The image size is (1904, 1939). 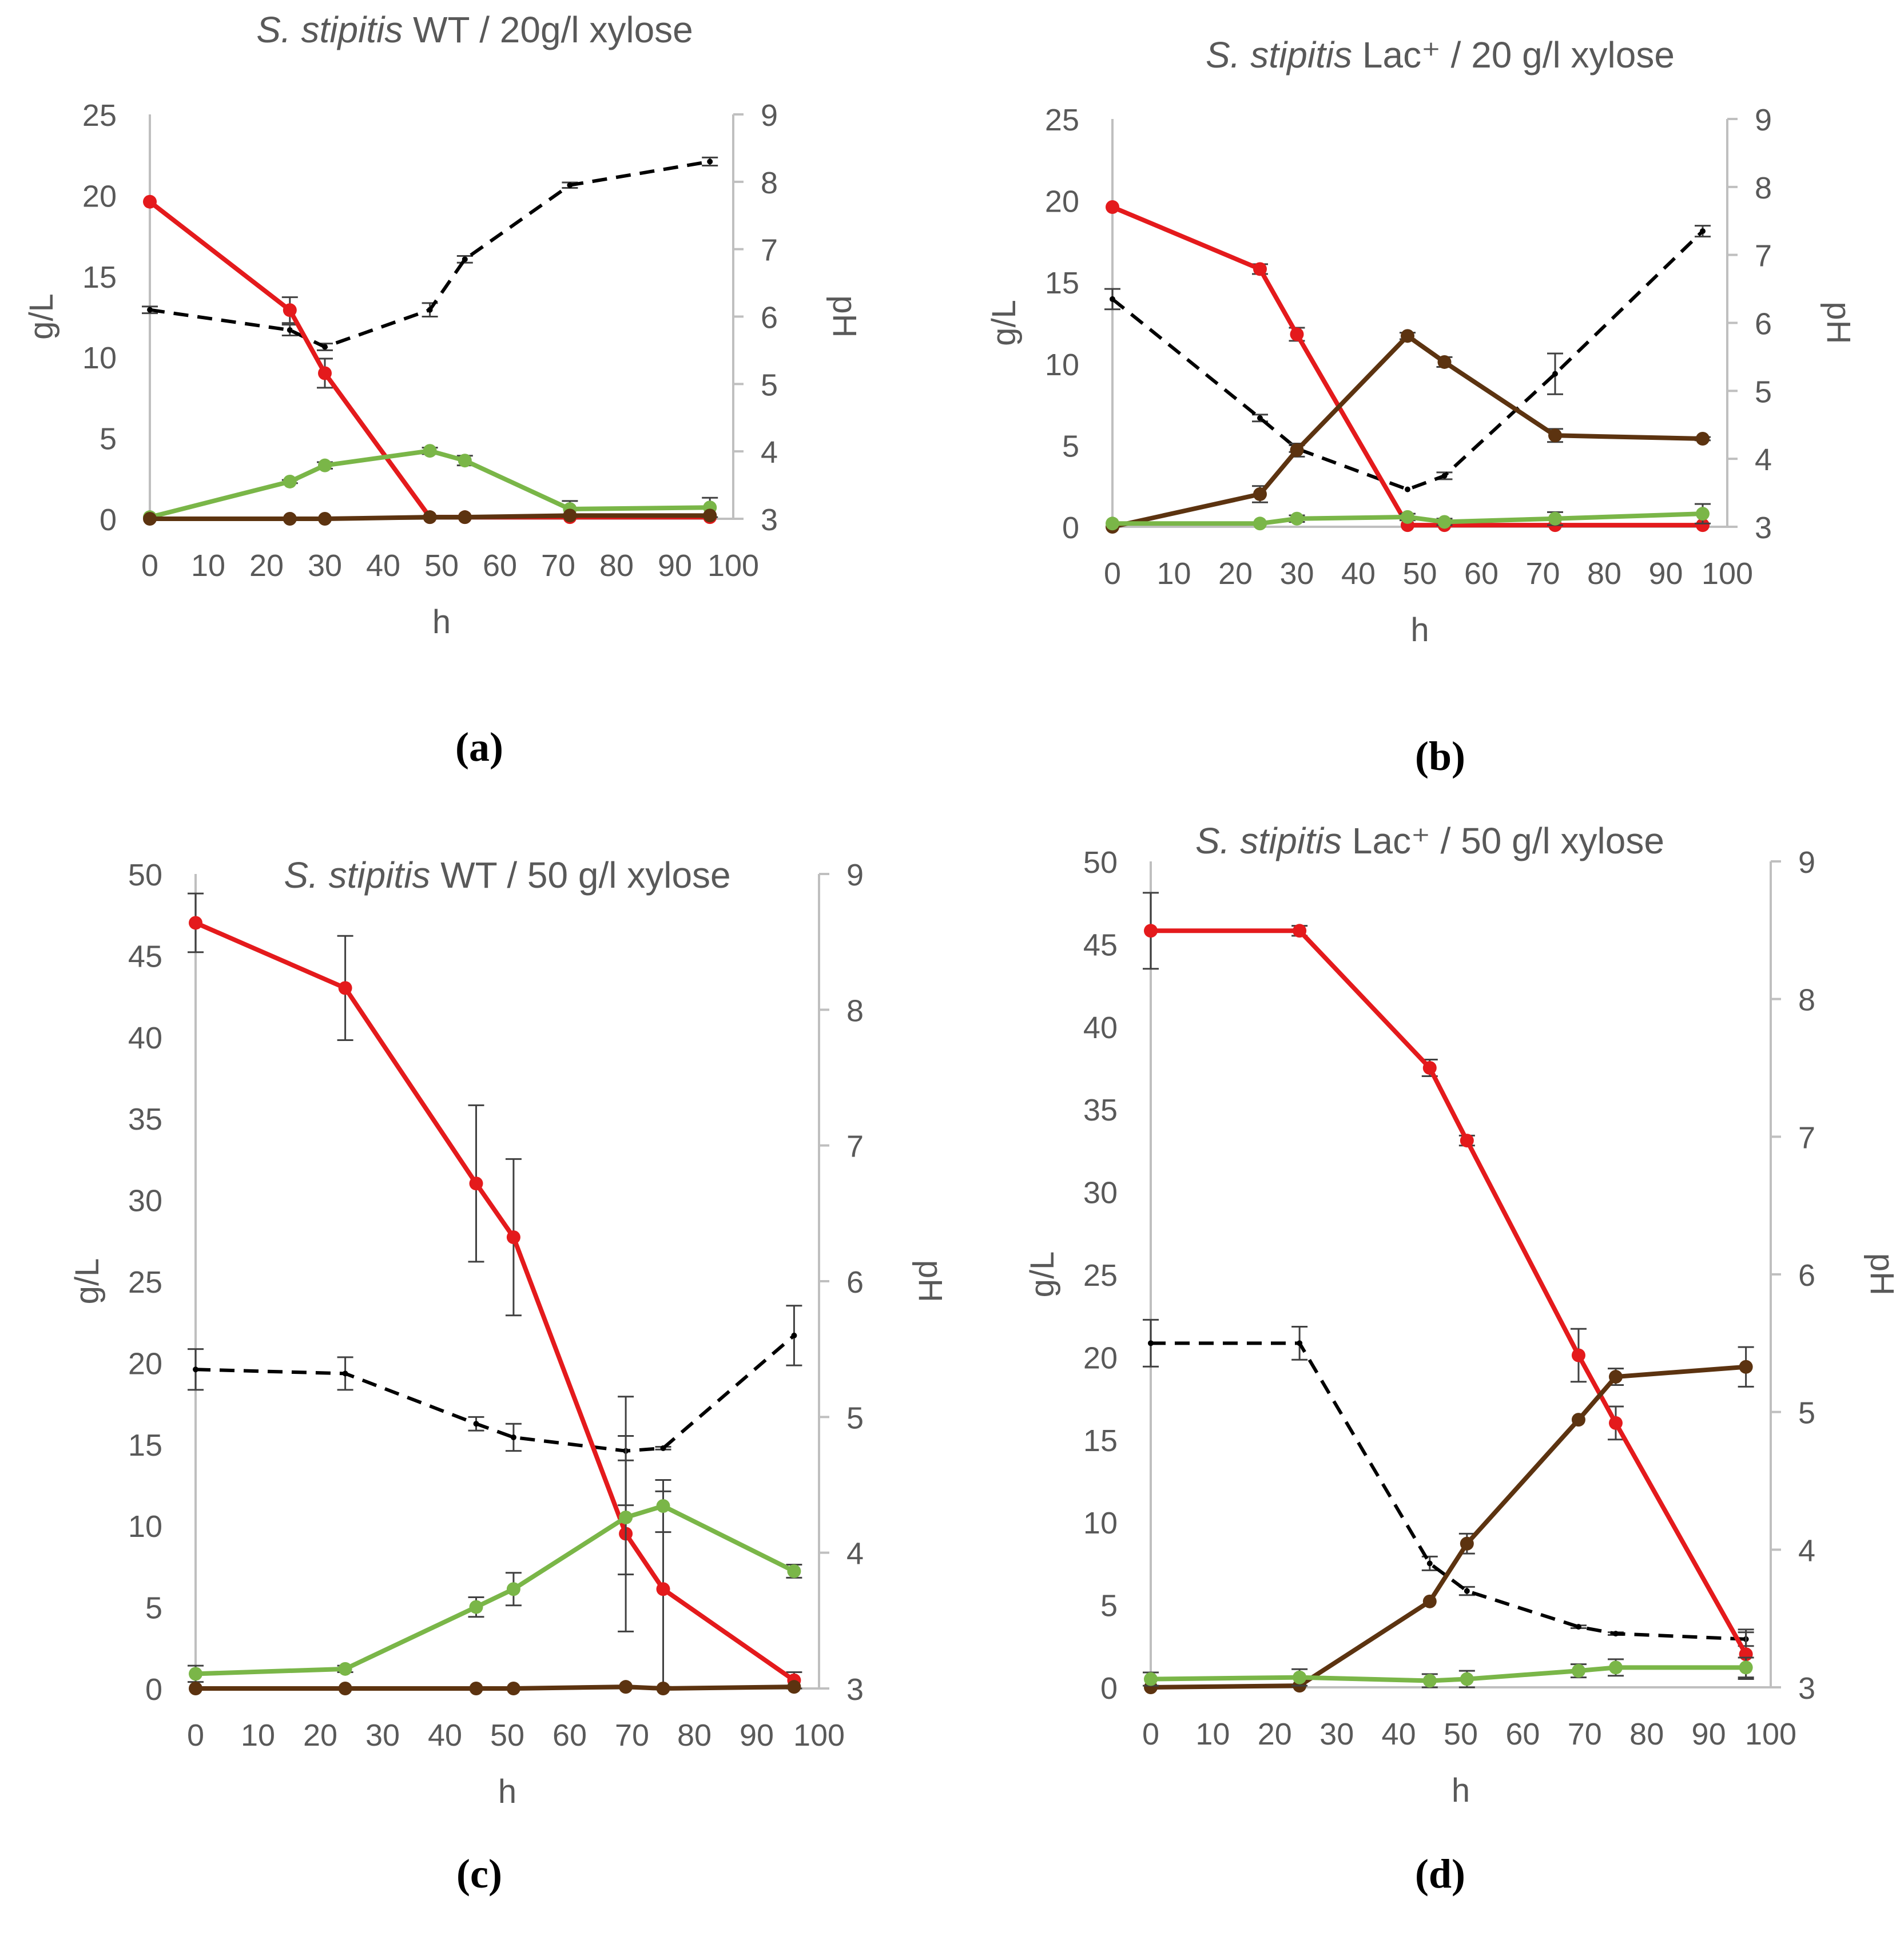 I want to click on series-line-pH, so click(x=429, y=254).